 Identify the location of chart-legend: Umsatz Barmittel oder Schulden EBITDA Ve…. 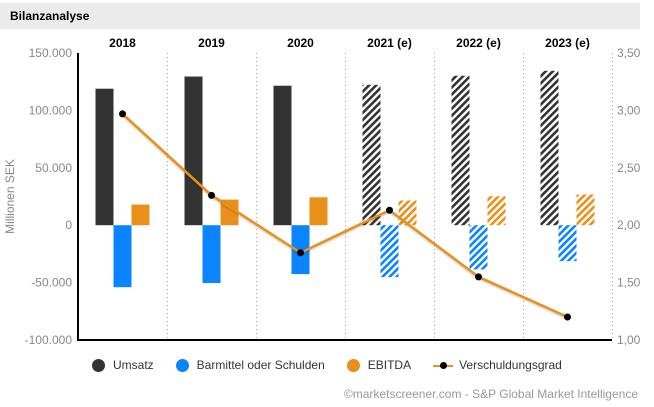
(338, 365).